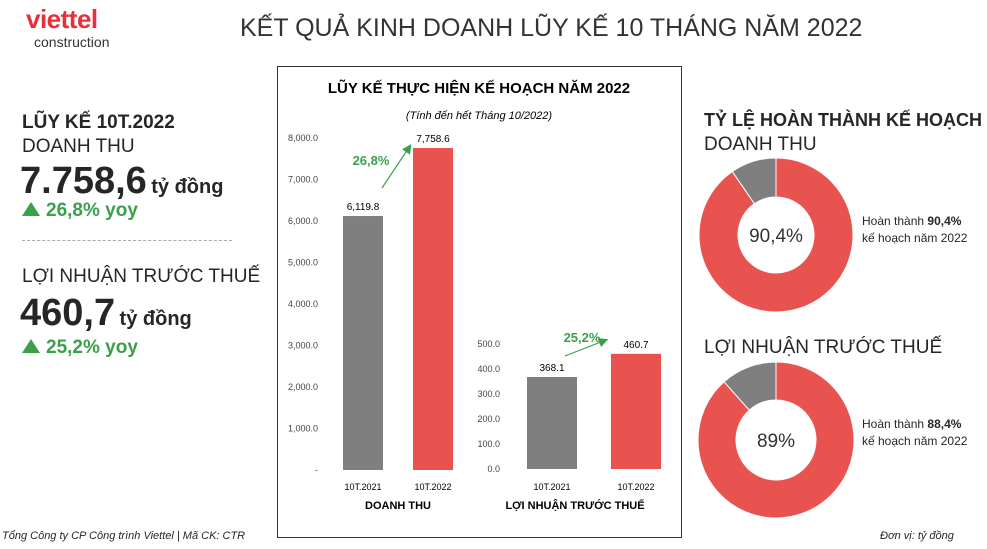  I want to click on donut-note: Hoàn thành 88,4% kế hoạch năm 2022, so click(914, 433).